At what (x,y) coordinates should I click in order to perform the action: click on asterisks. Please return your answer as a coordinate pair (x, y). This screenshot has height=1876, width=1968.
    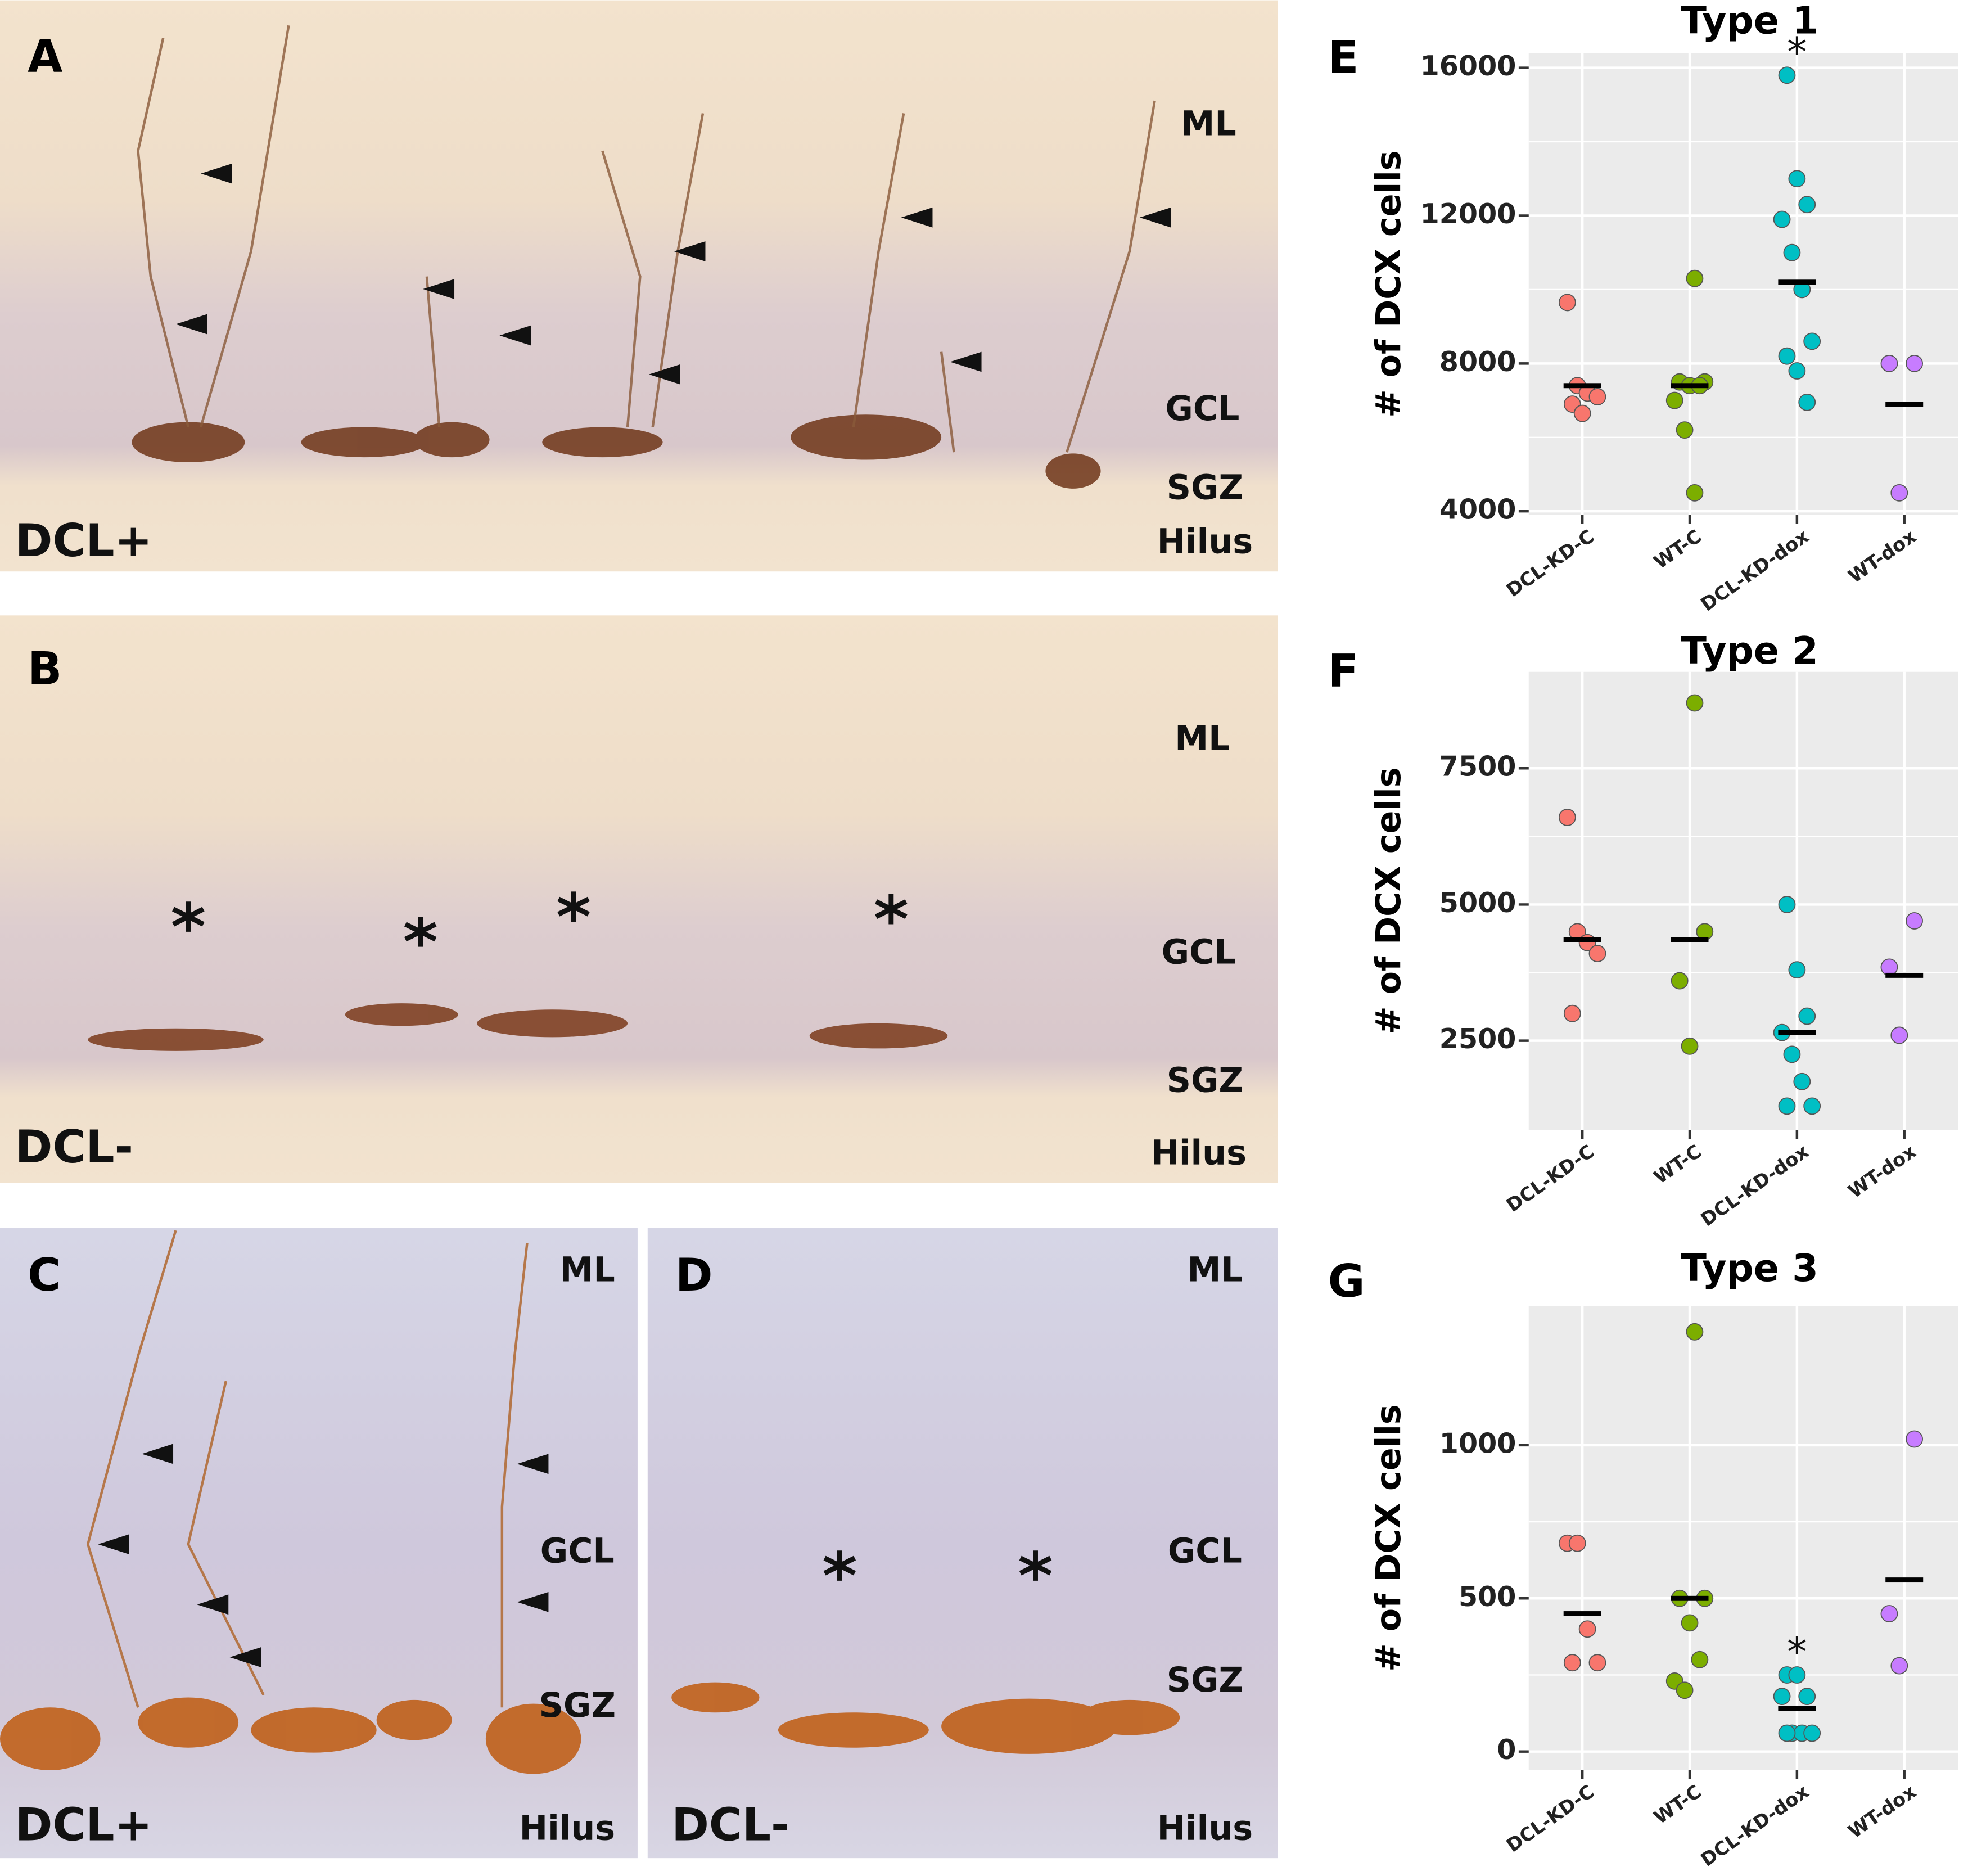
    Looking at the image, I should click on (540, 919).